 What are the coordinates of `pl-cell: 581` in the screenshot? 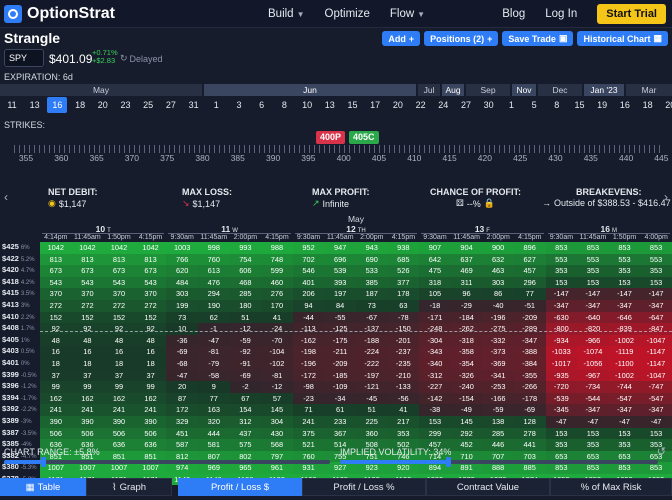 It's located at (213, 445).